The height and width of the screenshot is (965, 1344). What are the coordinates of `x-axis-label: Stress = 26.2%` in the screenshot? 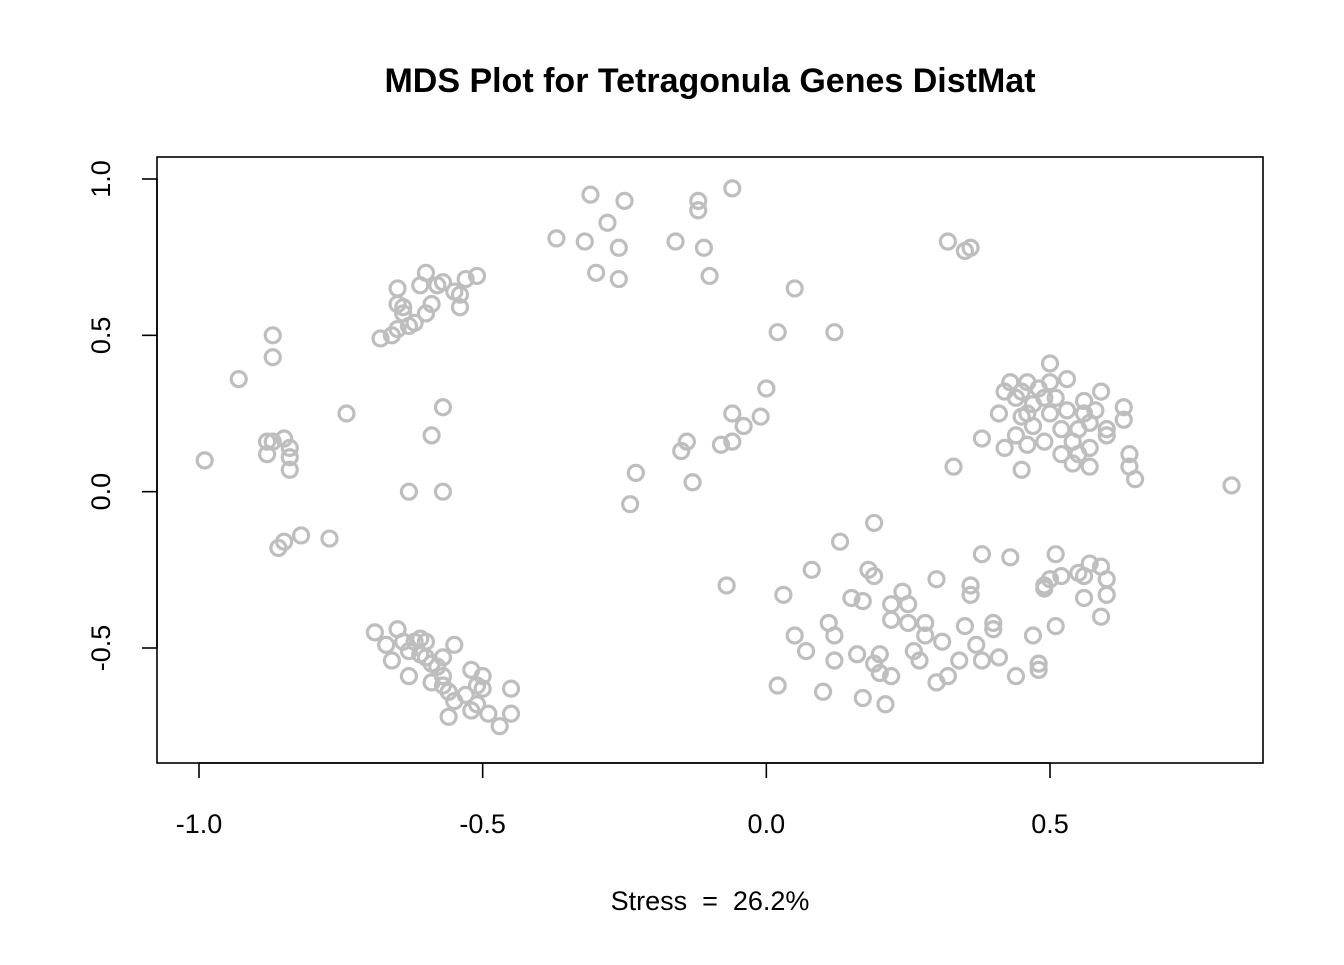 It's located at (710, 901).